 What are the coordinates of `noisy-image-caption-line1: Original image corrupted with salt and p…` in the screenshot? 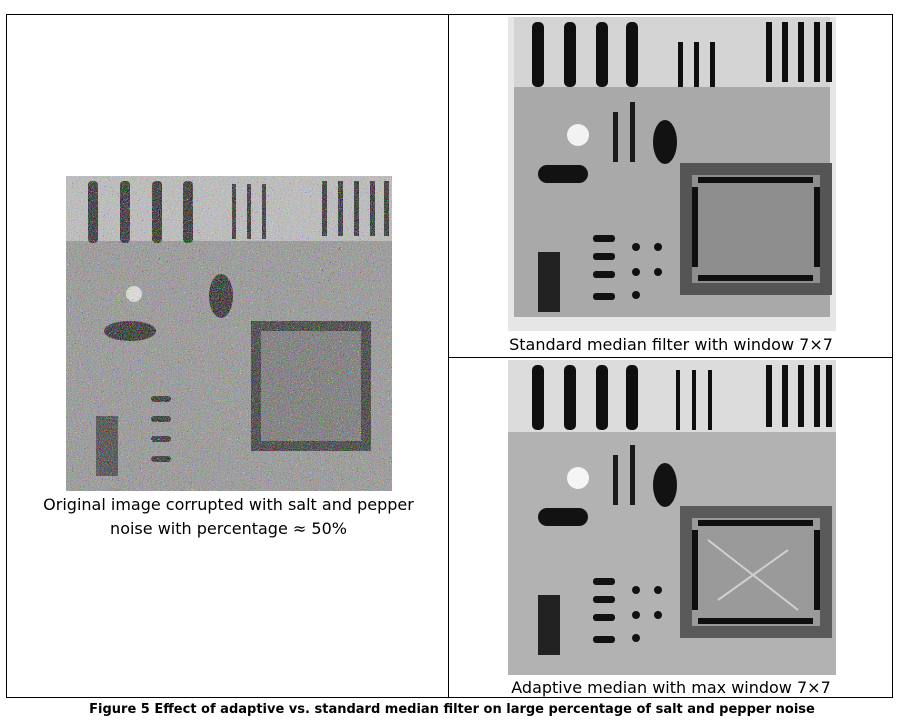 It's located at (228, 504).